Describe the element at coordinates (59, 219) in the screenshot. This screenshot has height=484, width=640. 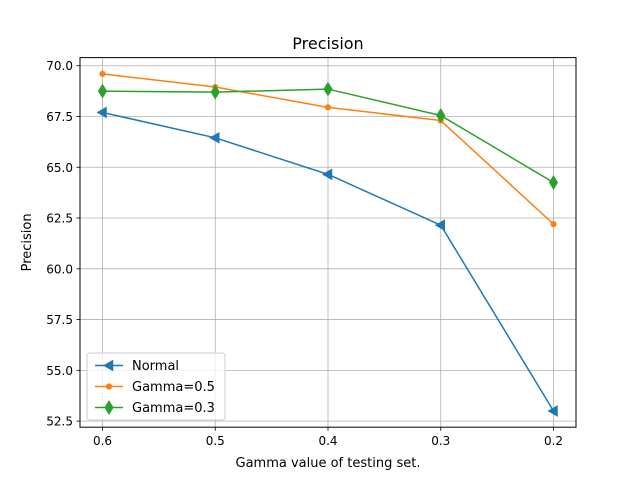
I see `y-tick-label: 62.5` at that location.